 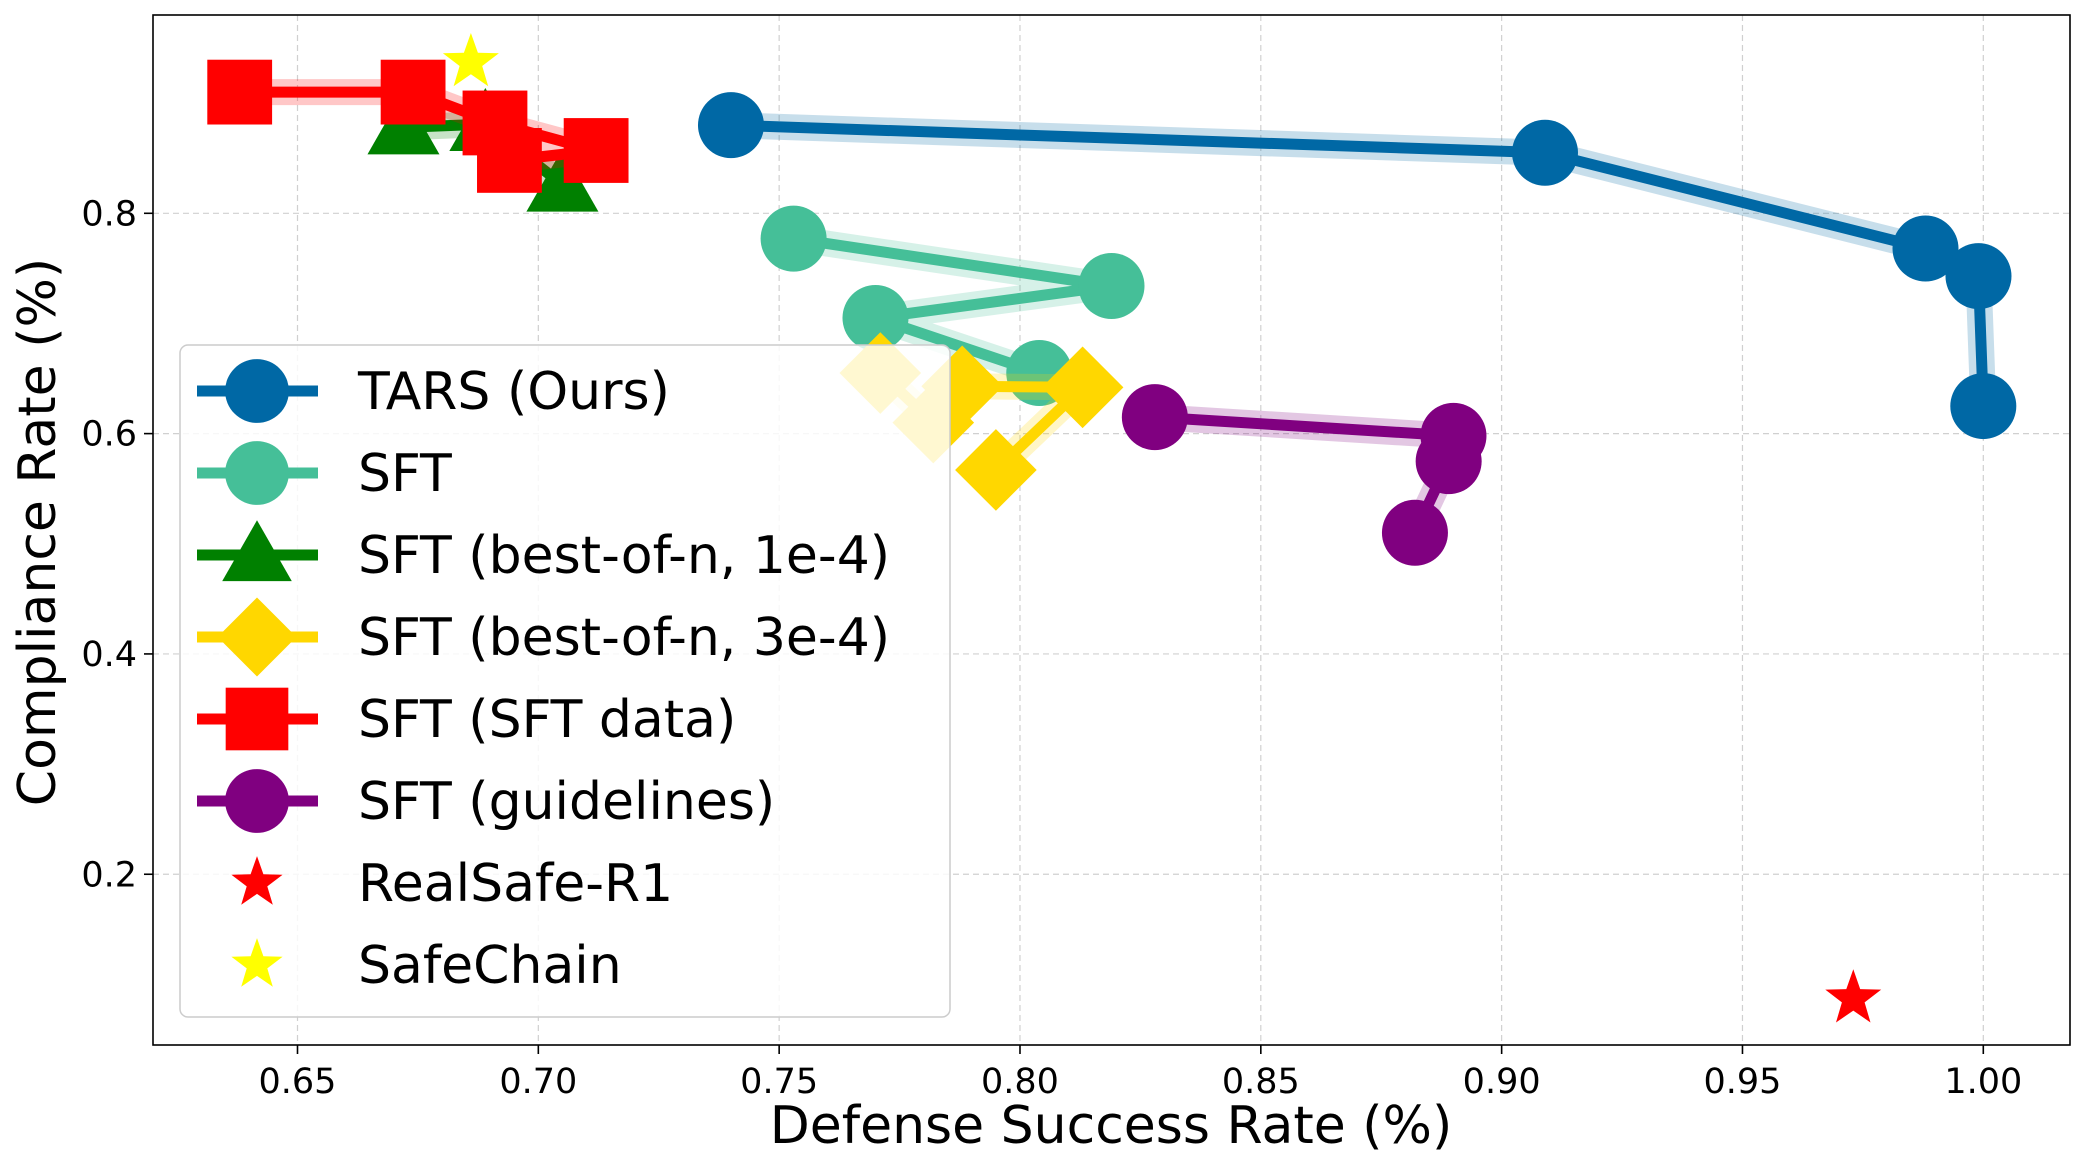 What do you see at coordinates (405, 474) in the screenshot?
I see `legend-label: SFT` at bounding box center [405, 474].